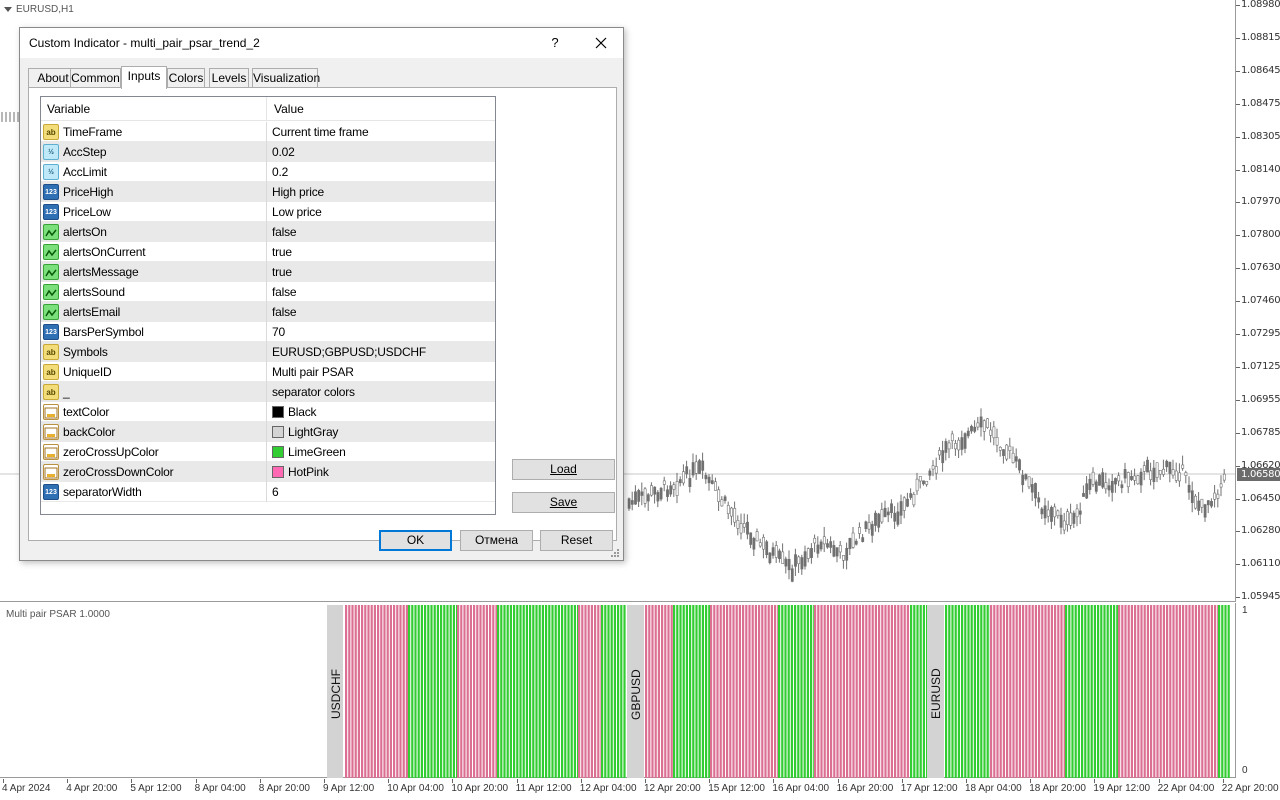 Image resolution: width=1280 pixels, height=800 pixels. I want to click on param-row-PriceLow: 123 PriceLow Low price, so click(268, 212).